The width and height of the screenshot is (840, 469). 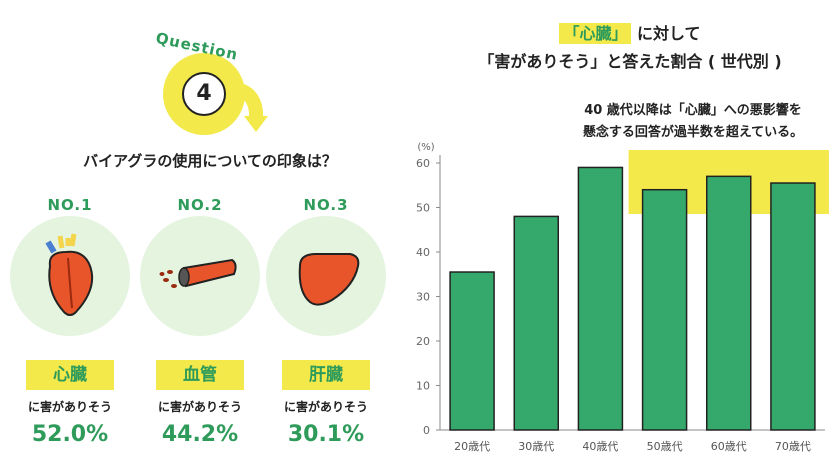 I want to click on heart-icon, so click(x=69, y=274).